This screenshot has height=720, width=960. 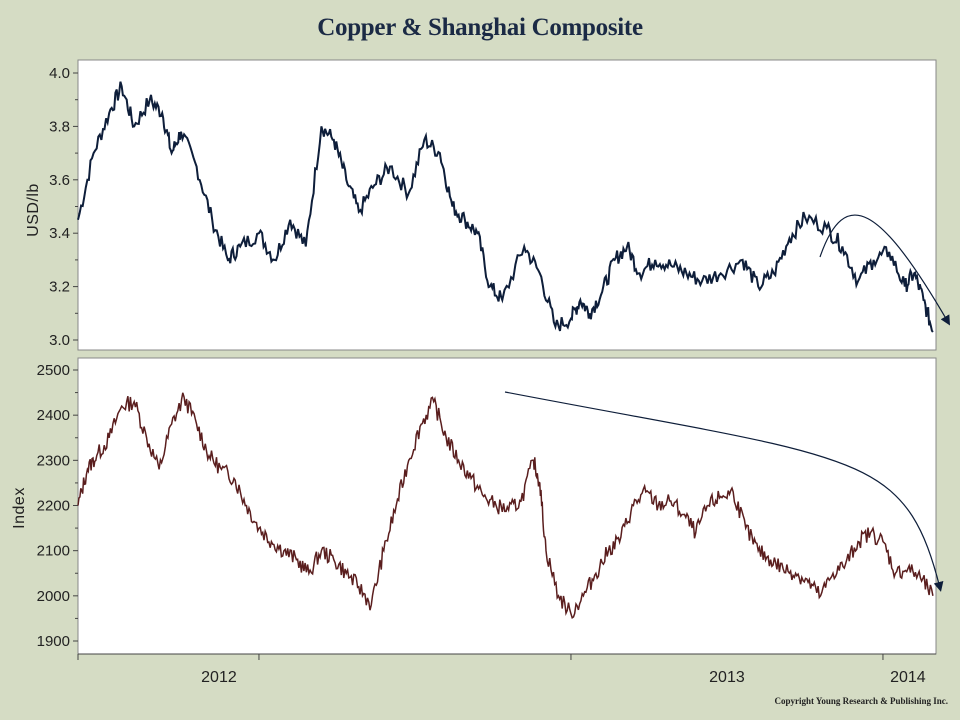 What do you see at coordinates (53, 415) in the screenshot?
I see `shanghai-y-tick-label: 2400` at bounding box center [53, 415].